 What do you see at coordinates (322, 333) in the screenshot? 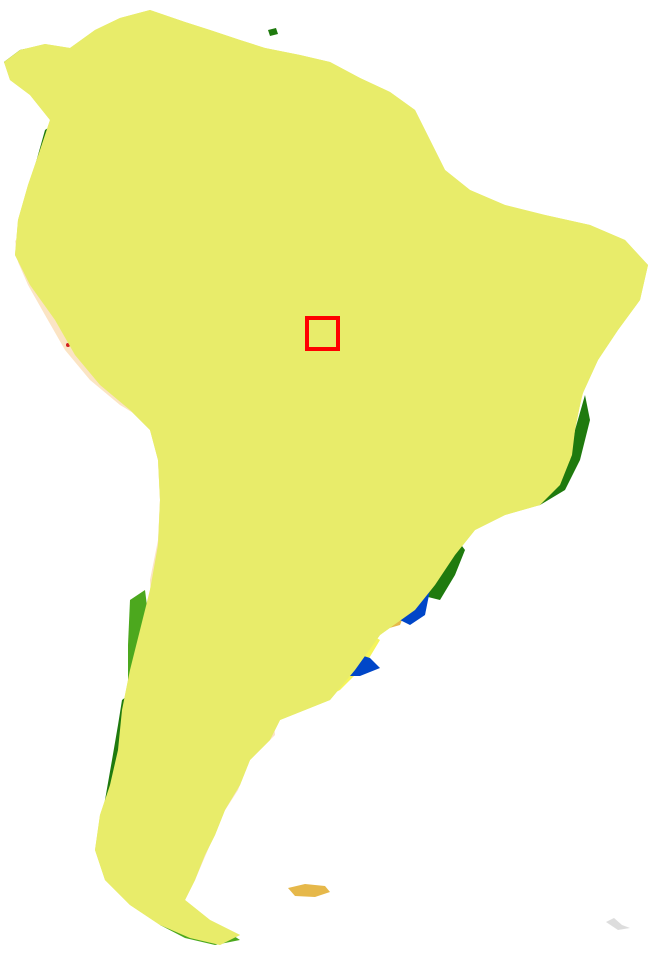
I see `highlight-marker-square` at bounding box center [322, 333].